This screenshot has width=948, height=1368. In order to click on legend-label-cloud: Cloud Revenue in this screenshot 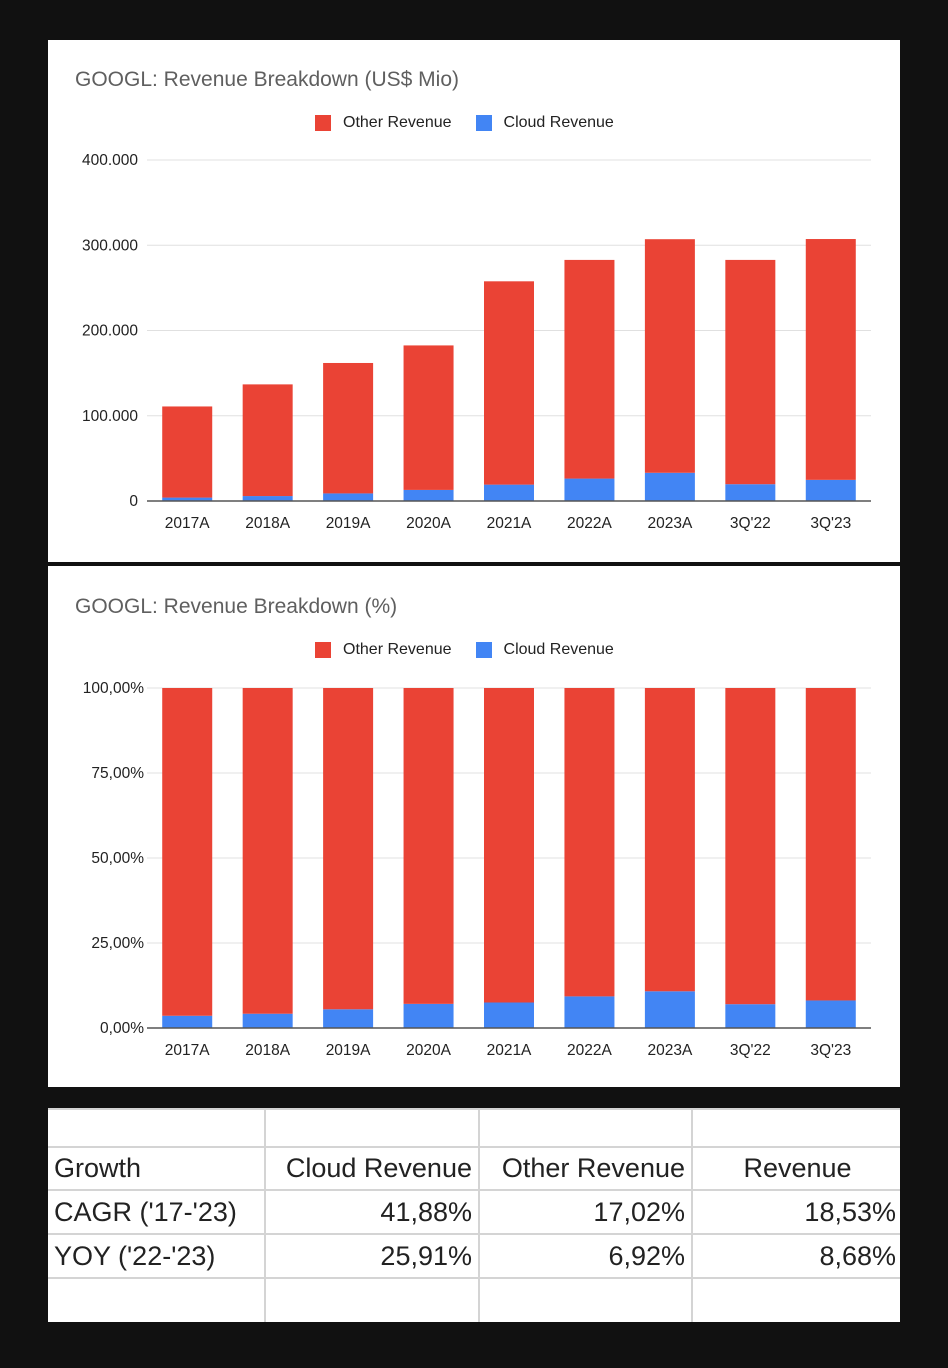, I will do `click(558, 649)`.